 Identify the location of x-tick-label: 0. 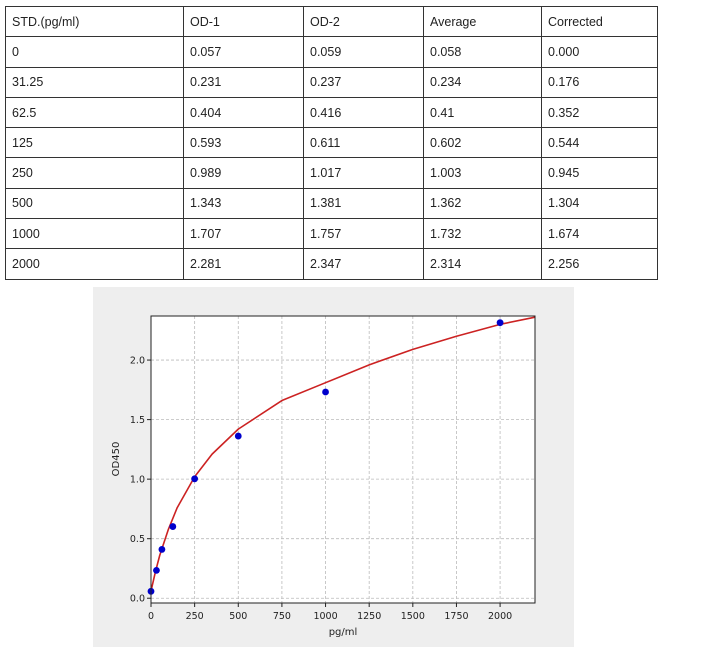
(151, 616).